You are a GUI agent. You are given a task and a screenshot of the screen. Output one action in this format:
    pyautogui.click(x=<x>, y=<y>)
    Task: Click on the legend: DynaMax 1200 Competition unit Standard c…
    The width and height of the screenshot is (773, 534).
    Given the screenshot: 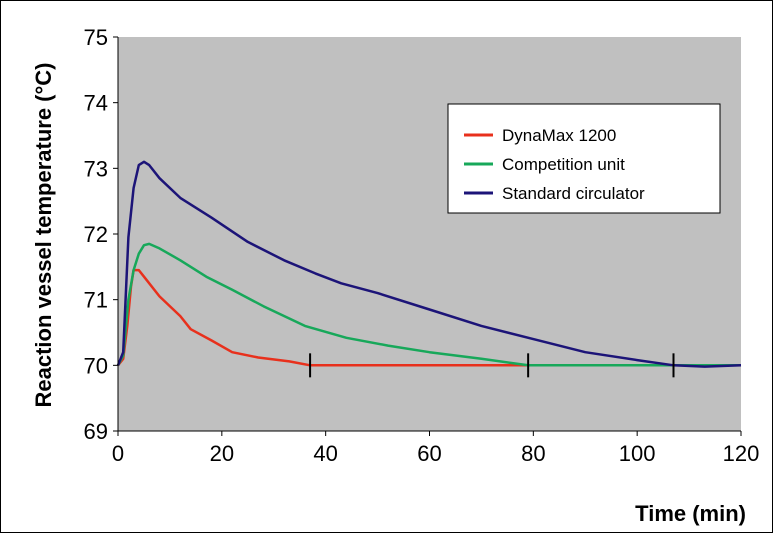 What is the action you would take?
    pyautogui.click(x=584, y=158)
    